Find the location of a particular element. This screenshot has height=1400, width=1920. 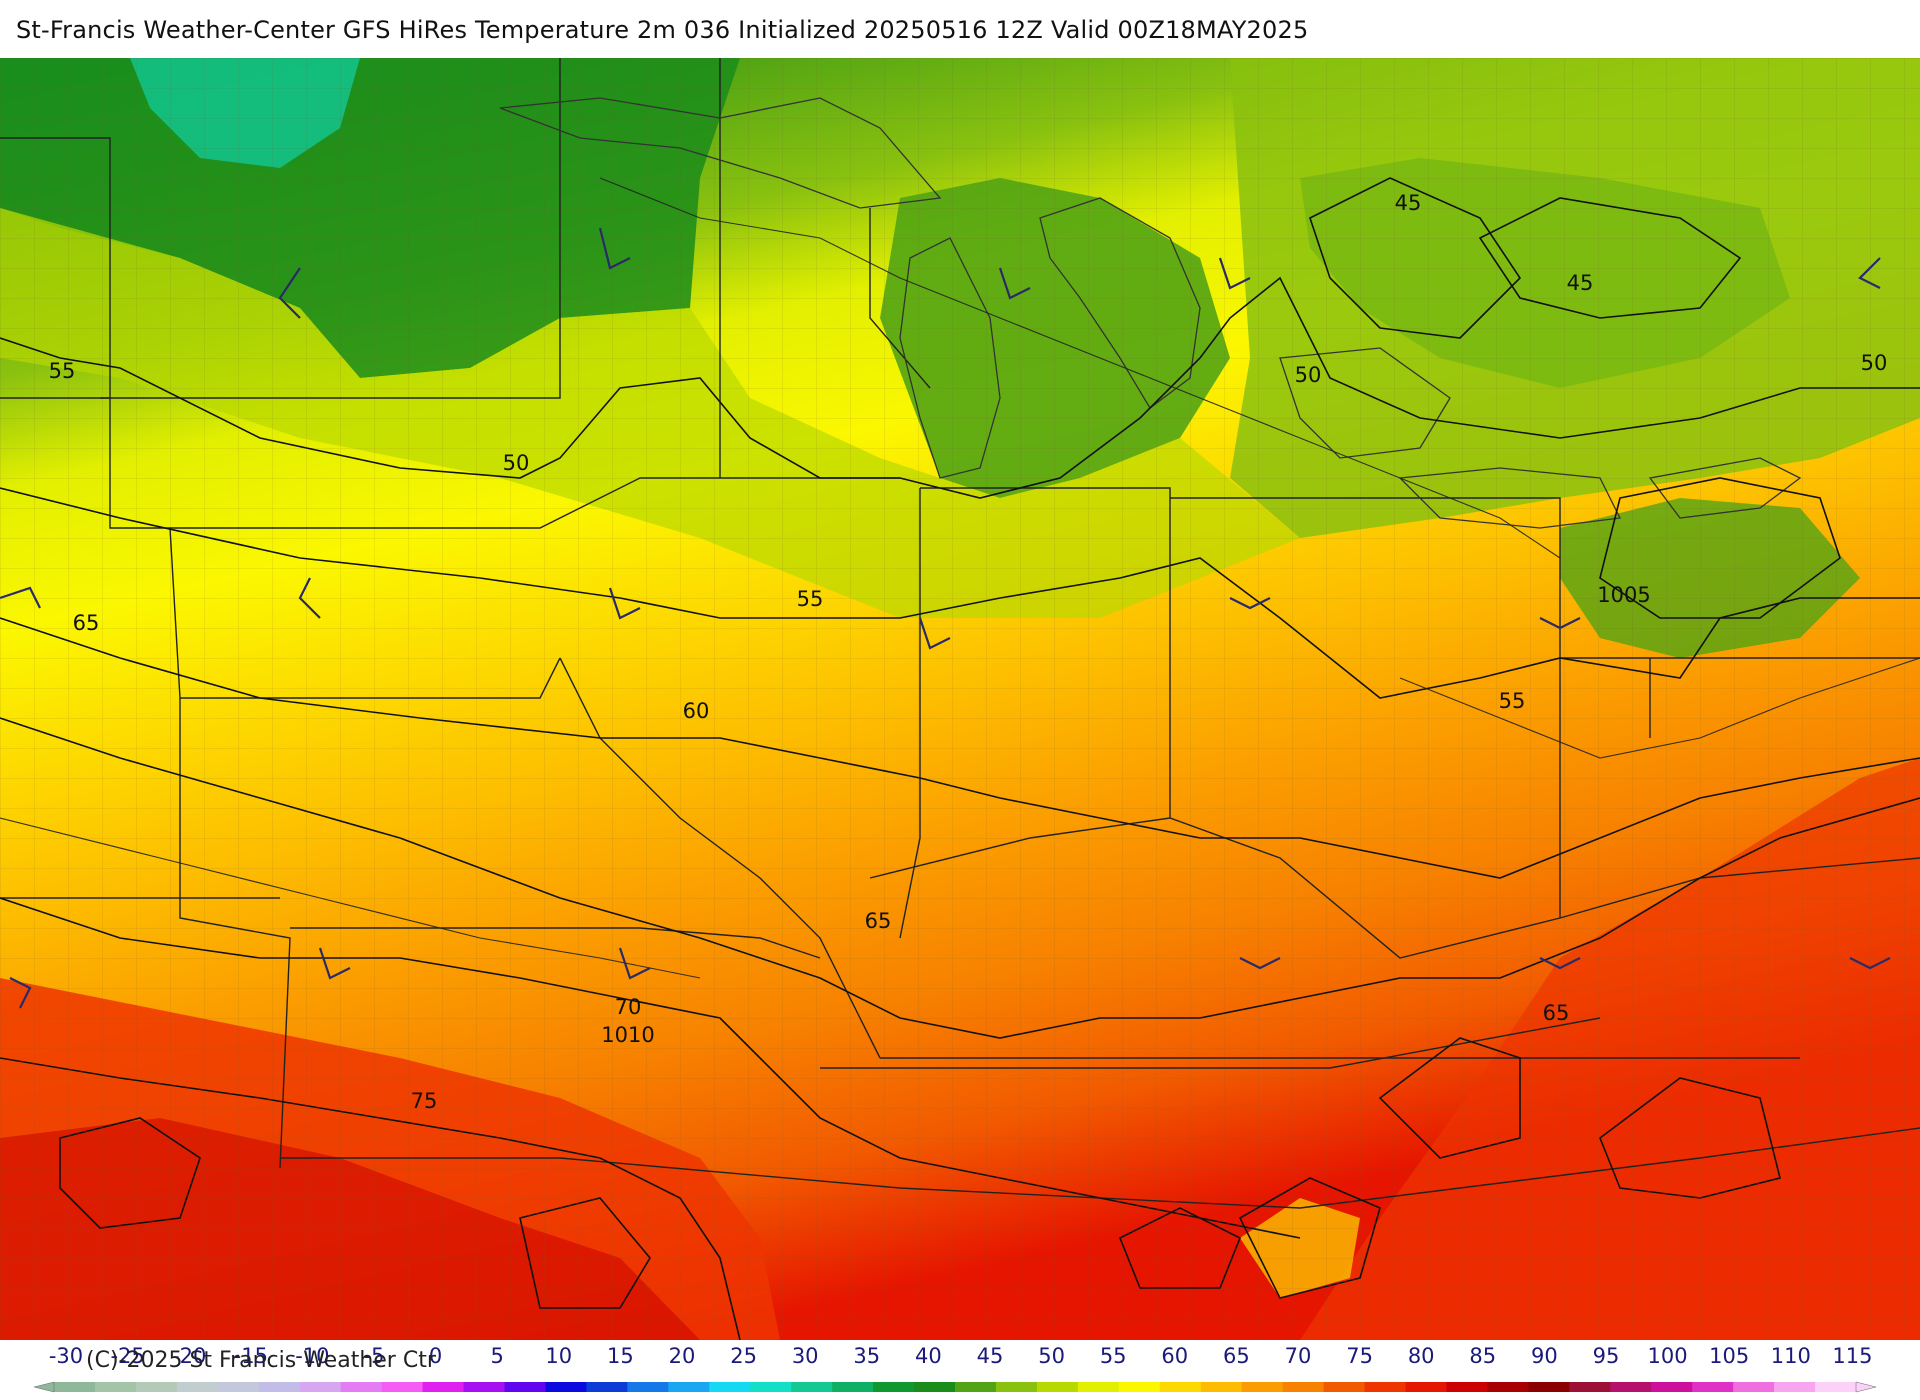

legend-tick-label: -25 is located at coordinates (127, 1356).